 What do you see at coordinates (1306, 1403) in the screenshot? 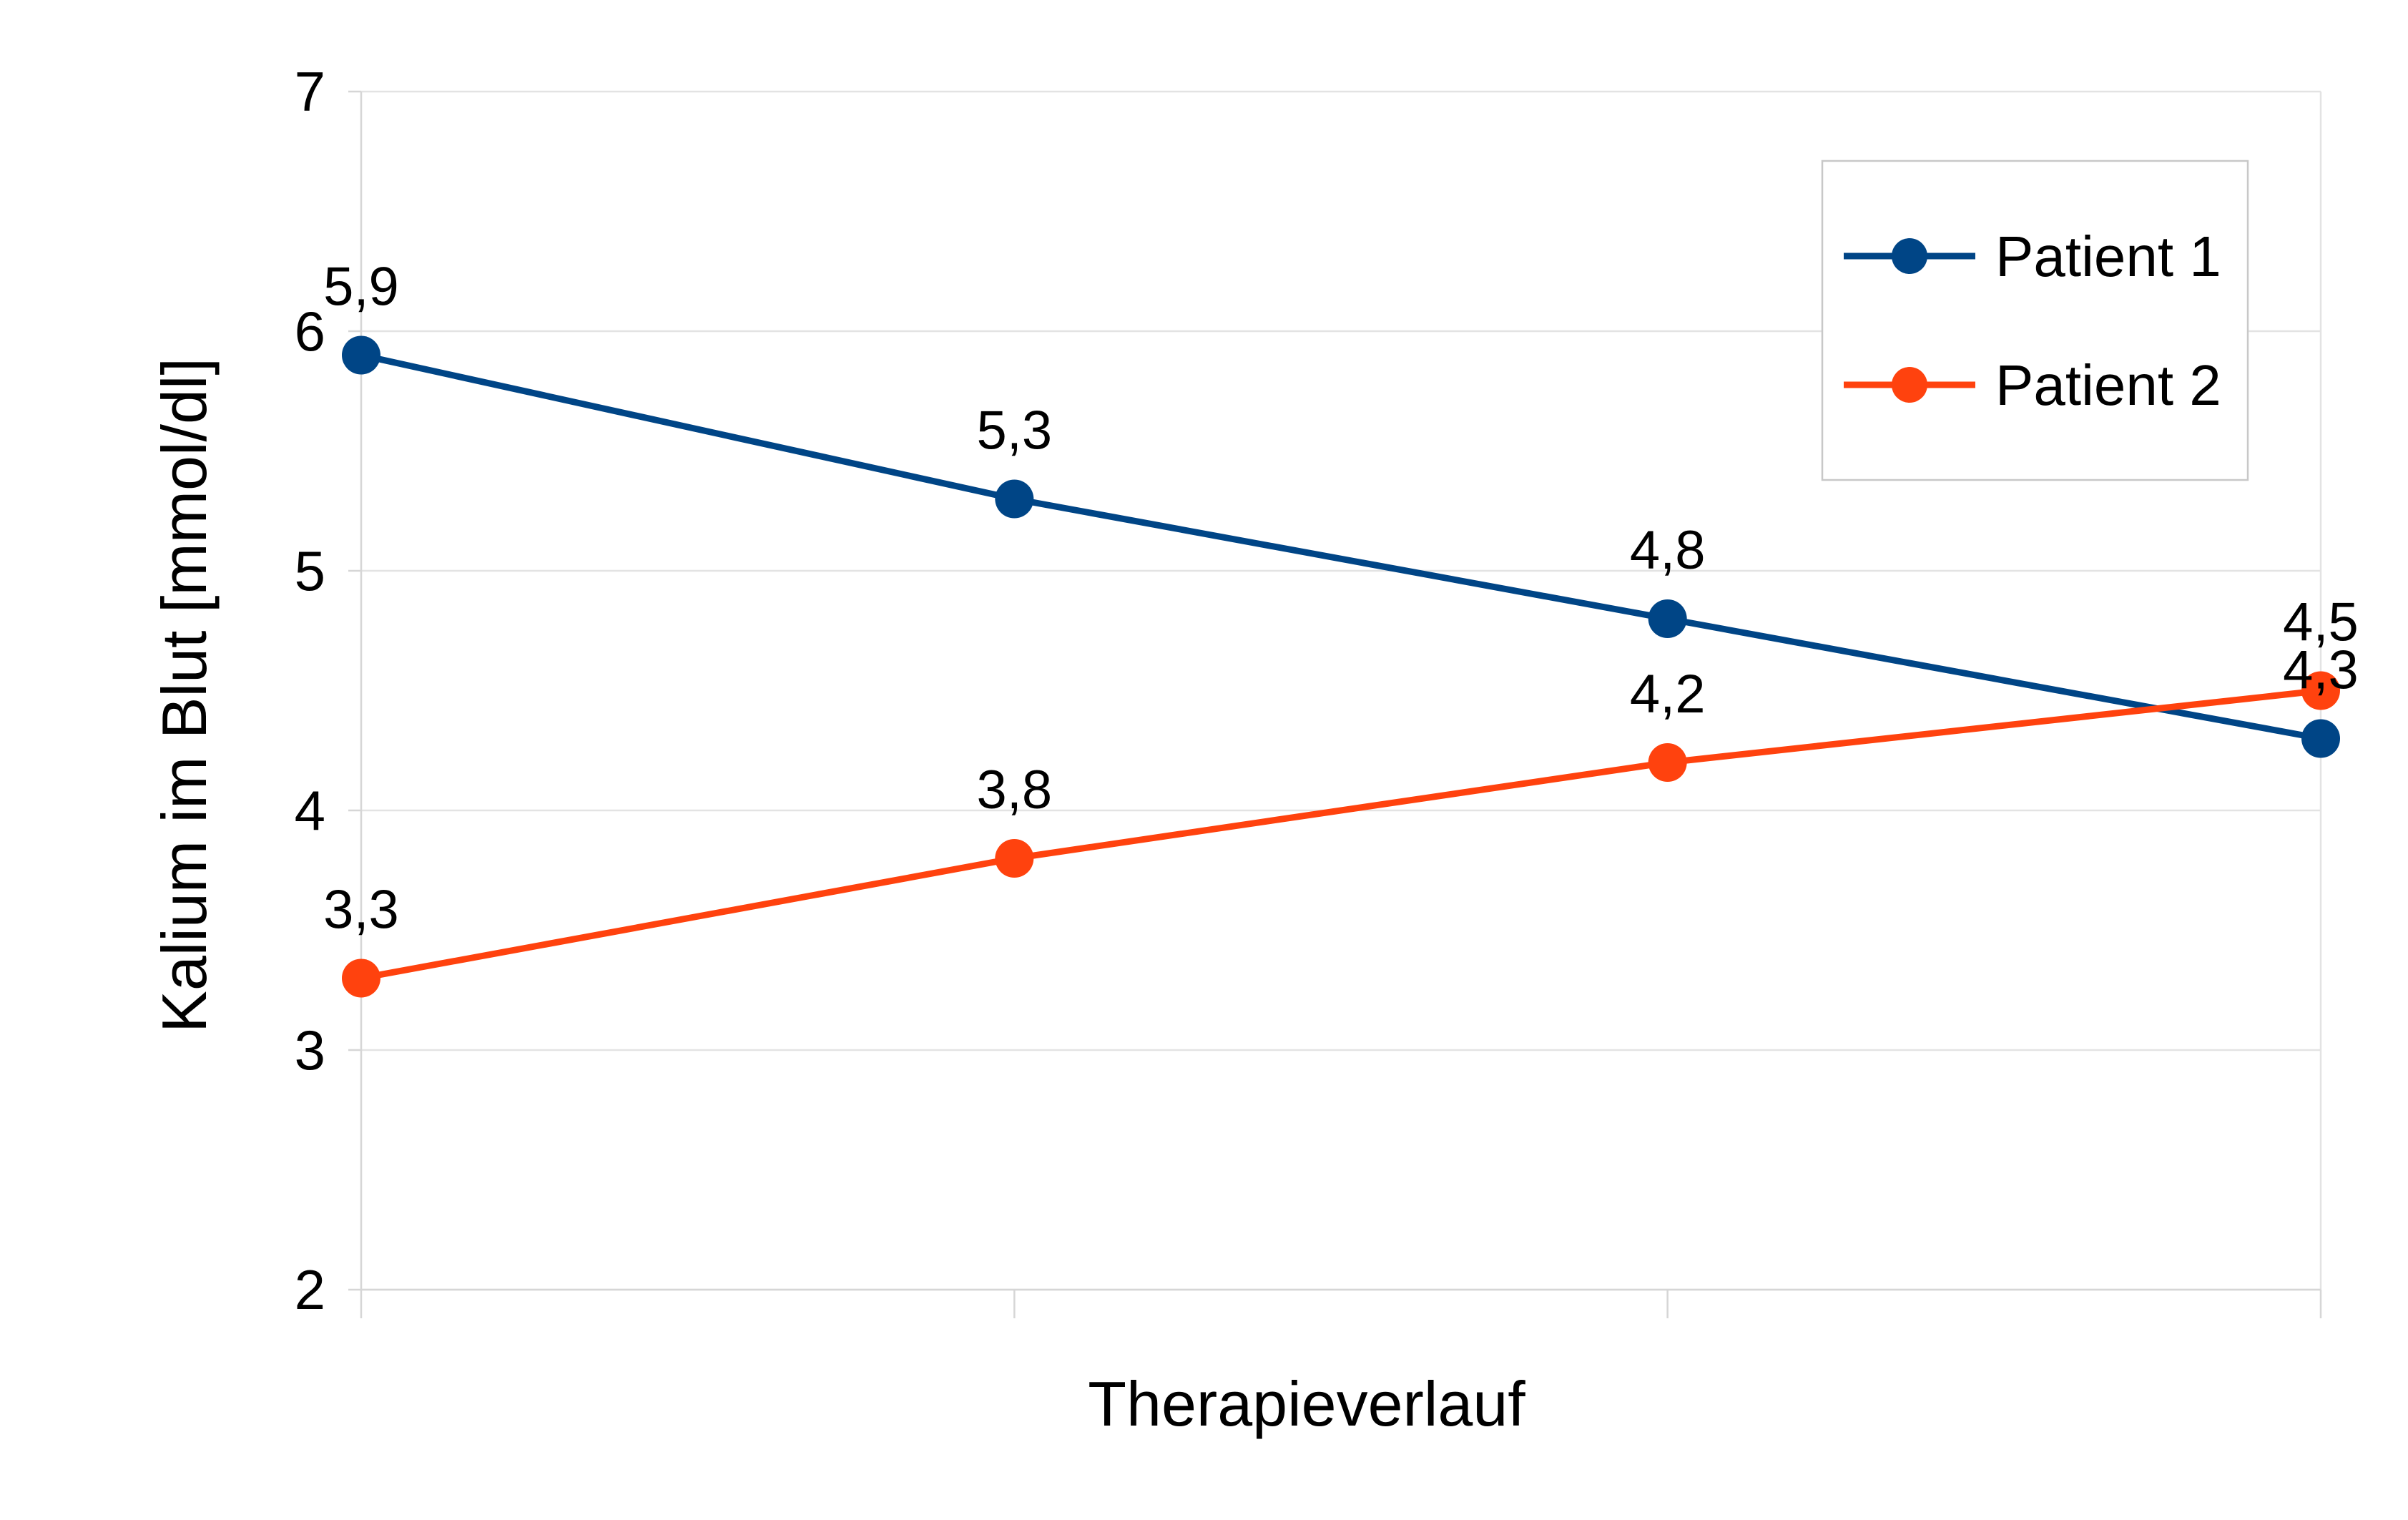
I see `x-axis-title: Therapieverlauf` at bounding box center [1306, 1403].